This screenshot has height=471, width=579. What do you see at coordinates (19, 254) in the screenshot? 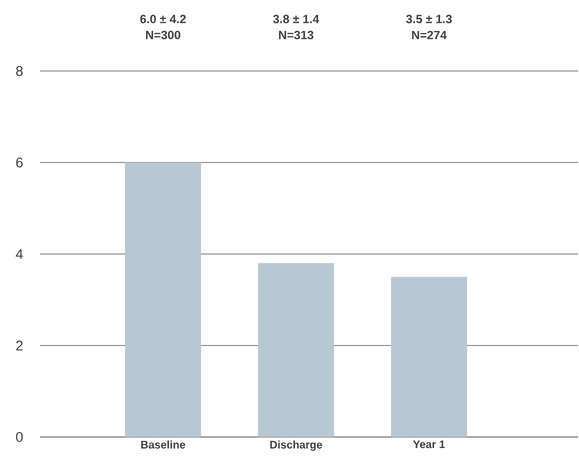
I see `y-tick-label: 4` at bounding box center [19, 254].